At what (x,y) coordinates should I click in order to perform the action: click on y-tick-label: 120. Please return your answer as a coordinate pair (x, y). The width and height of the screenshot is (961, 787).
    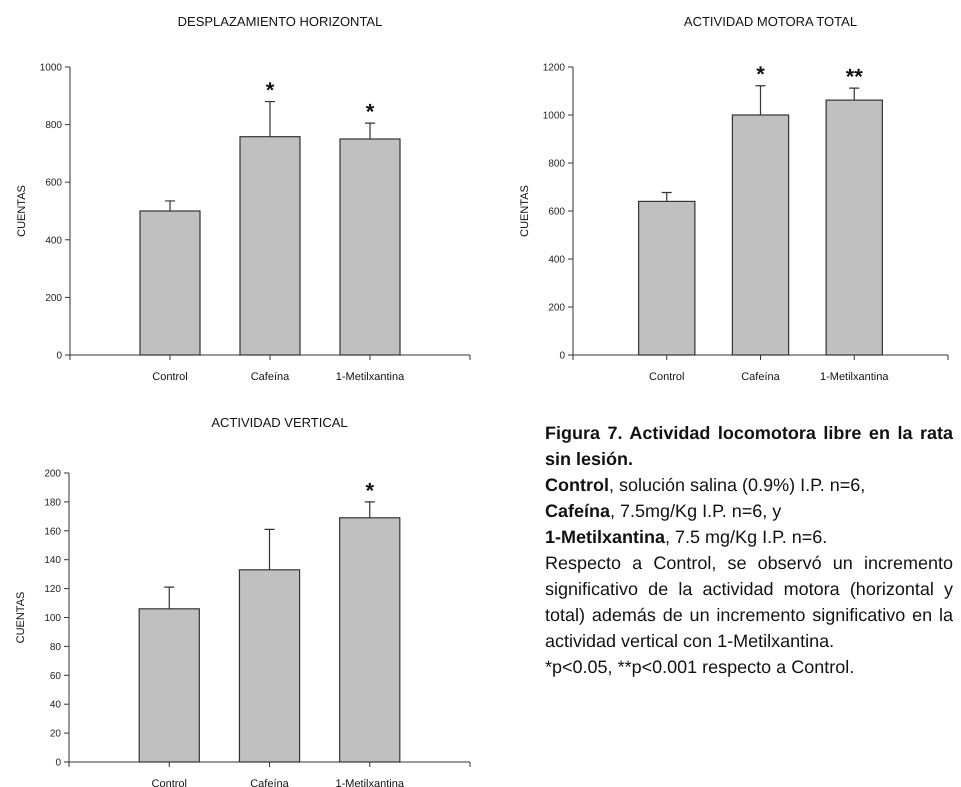
    Looking at the image, I should click on (53, 590).